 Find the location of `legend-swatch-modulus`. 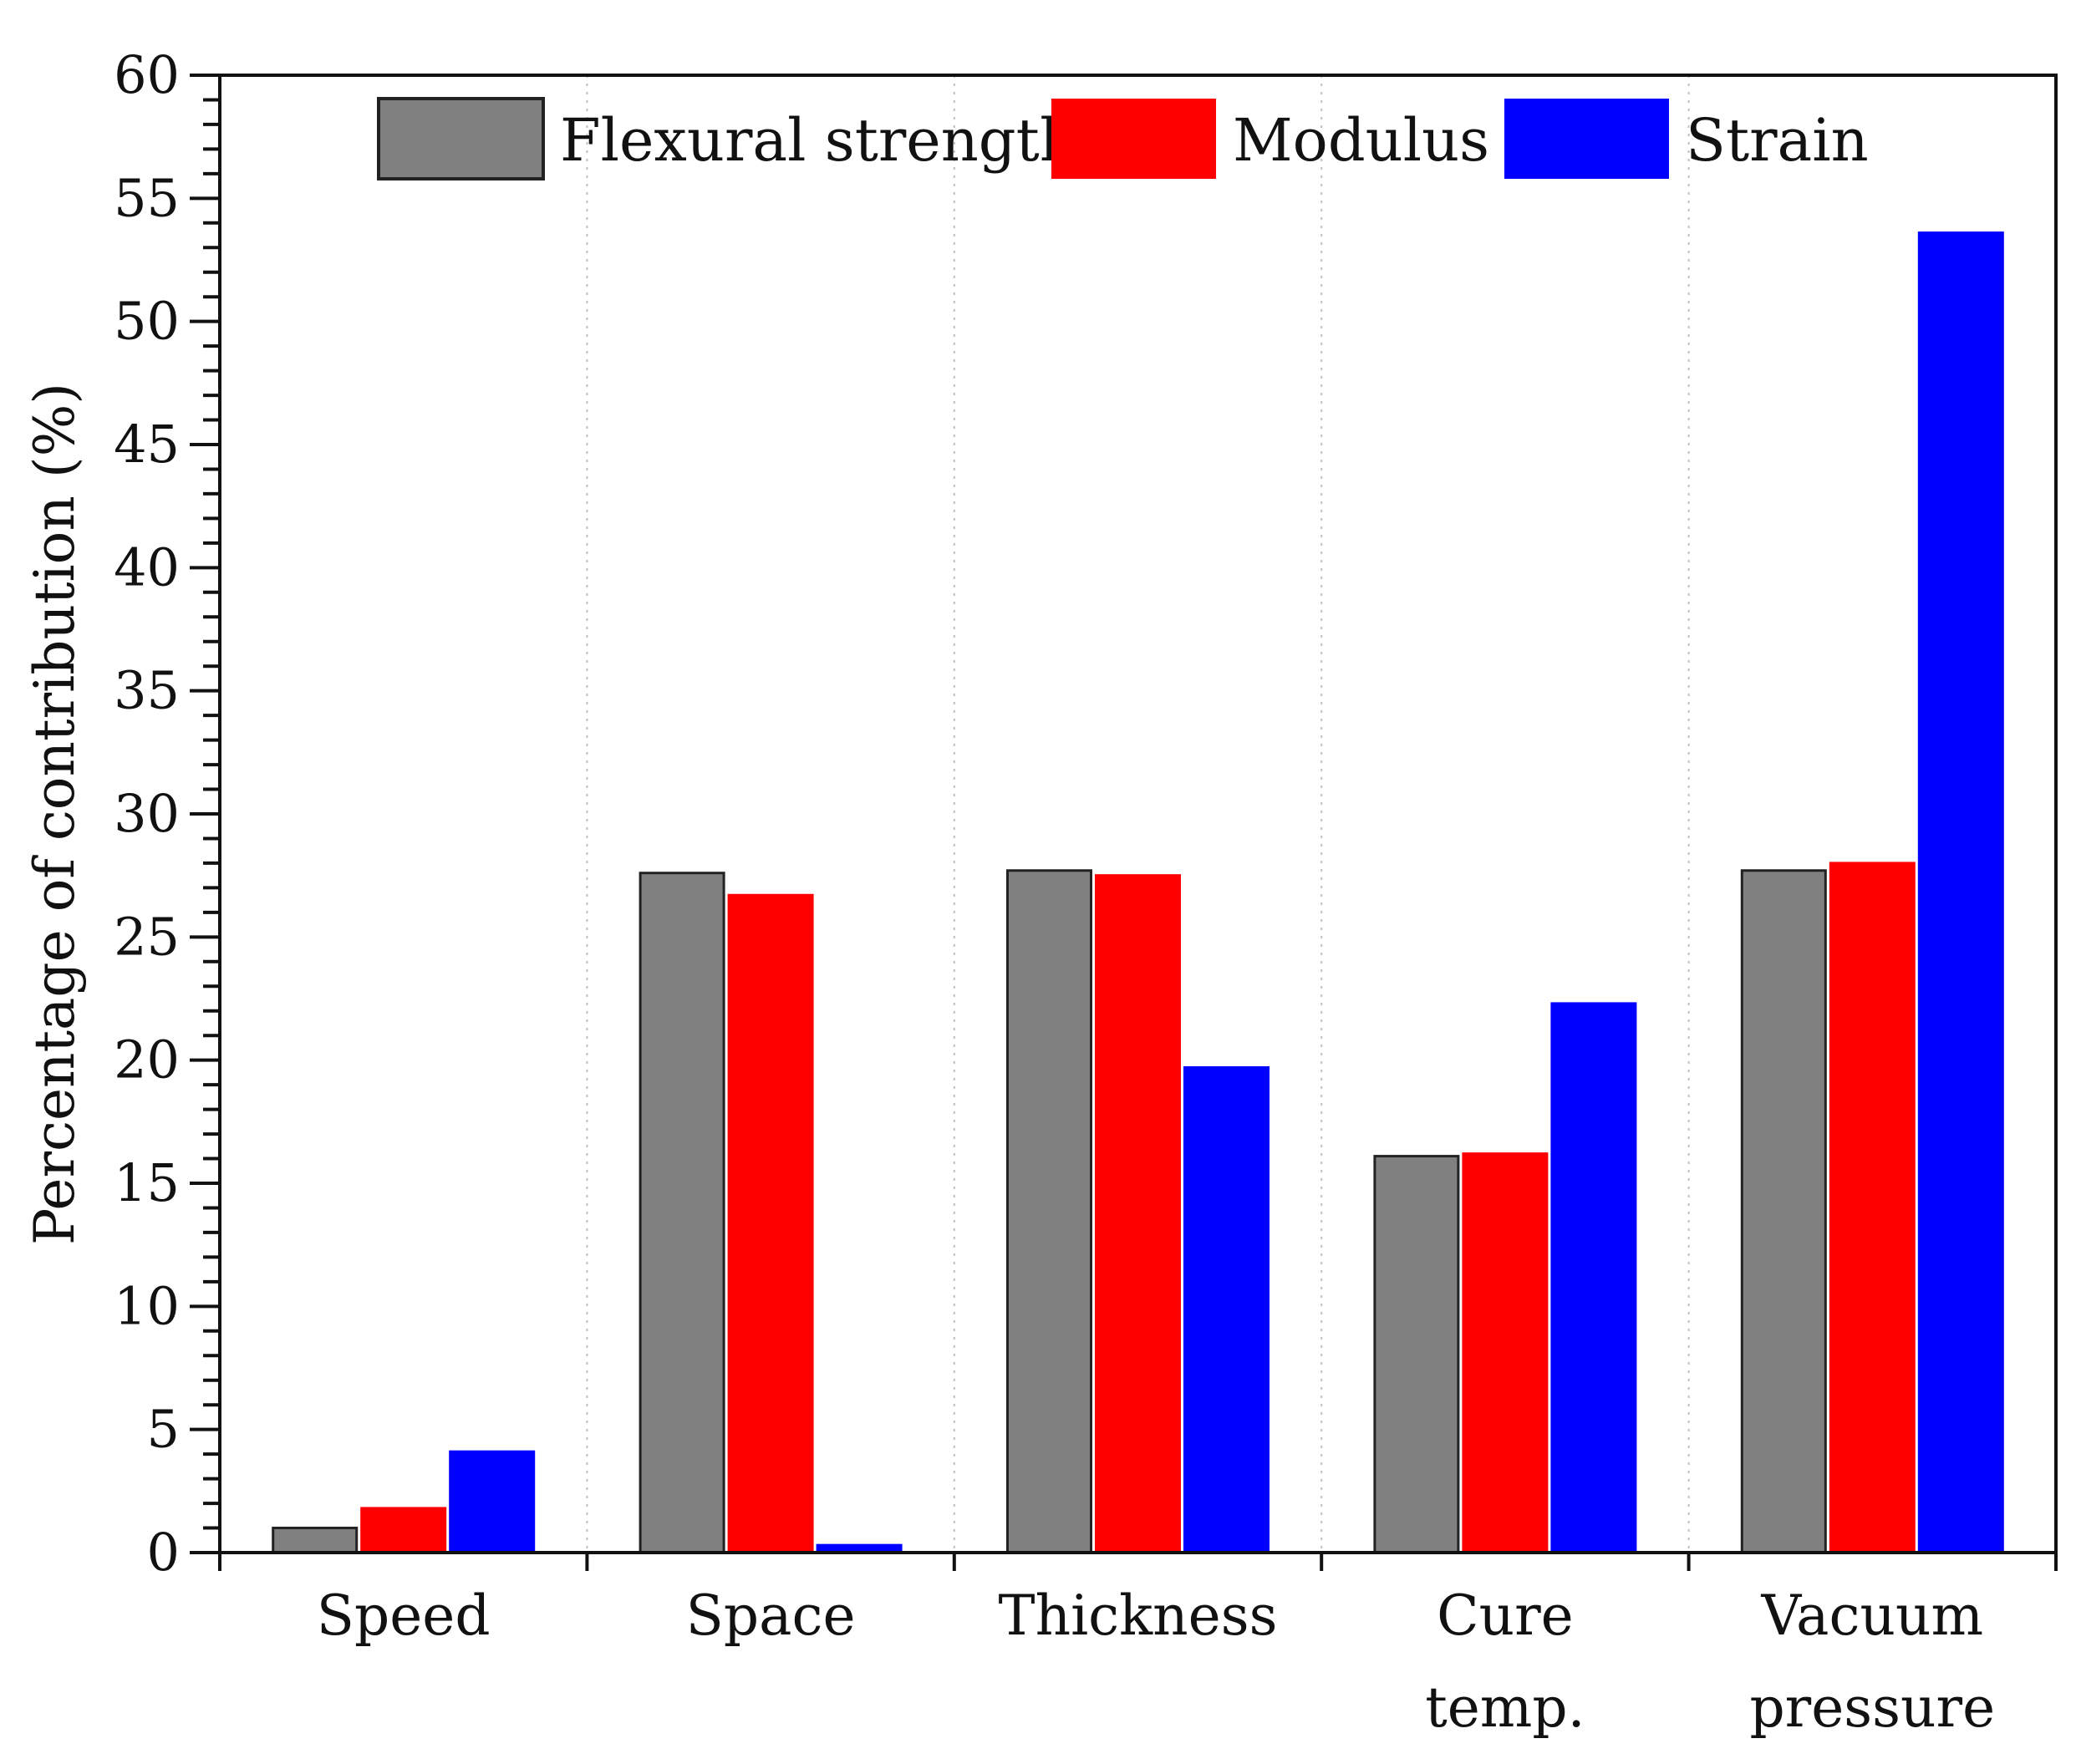

legend-swatch-modulus is located at coordinates (1133, 139).